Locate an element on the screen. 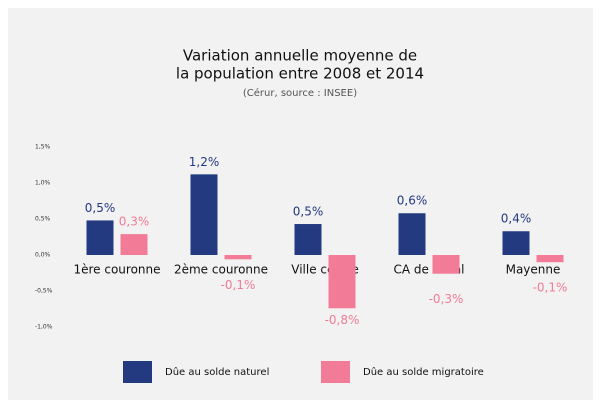 Image resolution: width=601 pixels, height=412 pixels. value-label: 0,4% is located at coordinates (516, 219).